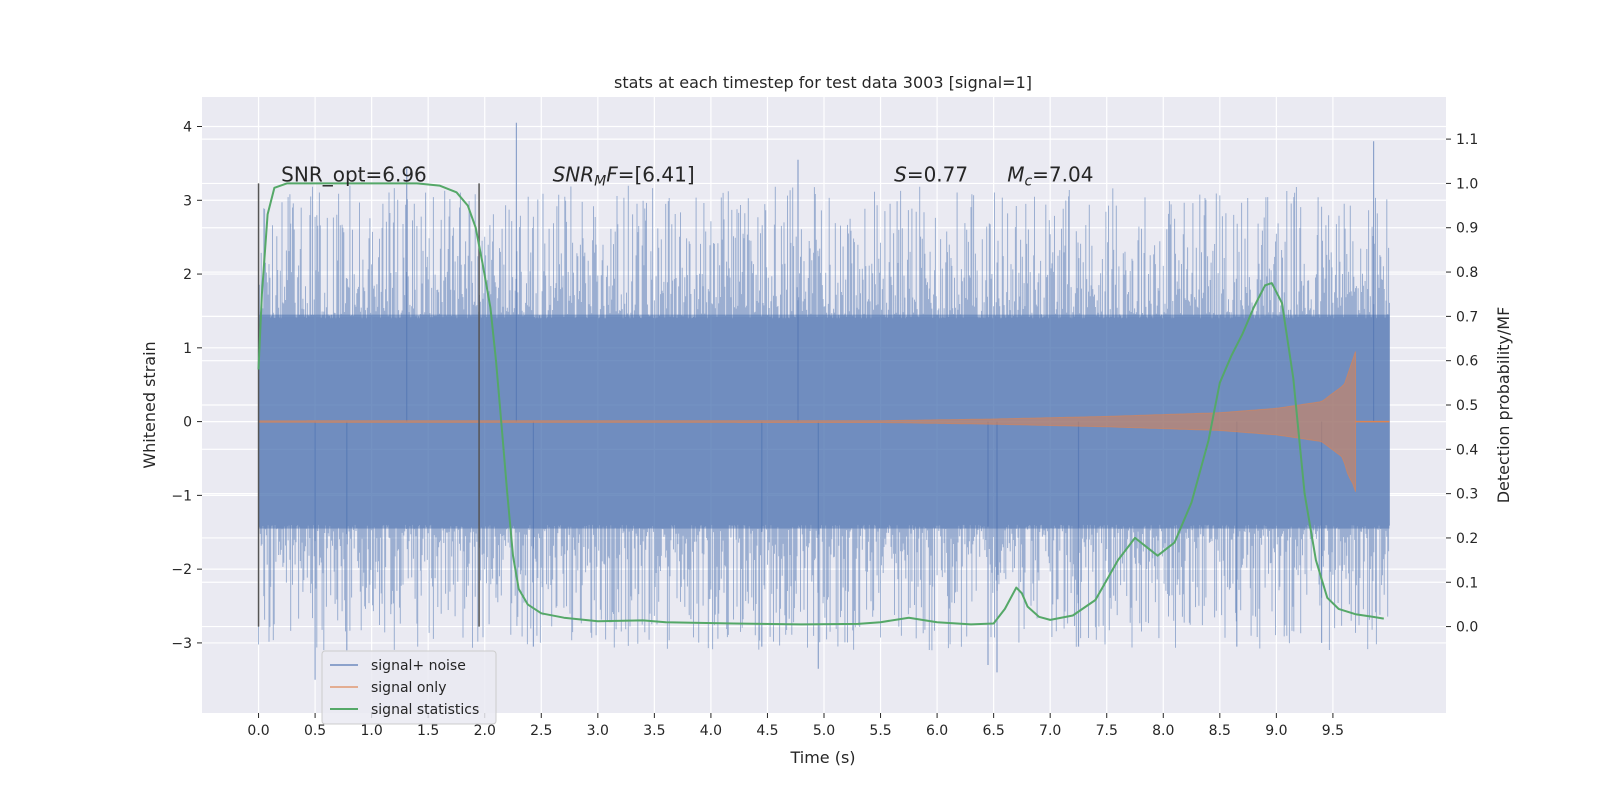 Image resolution: width=1600 pixels, height=800 pixels. What do you see at coordinates (425, 710) in the screenshot?
I see `legend-label: signal statistics` at bounding box center [425, 710].